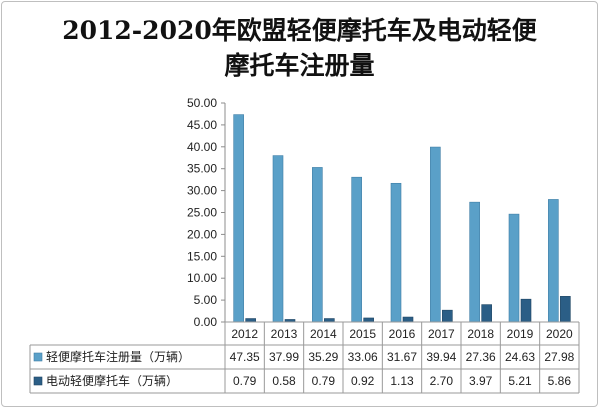 This screenshot has width=599, height=408. I want to click on data-label-series-1: 47.35, so click(245, 357).